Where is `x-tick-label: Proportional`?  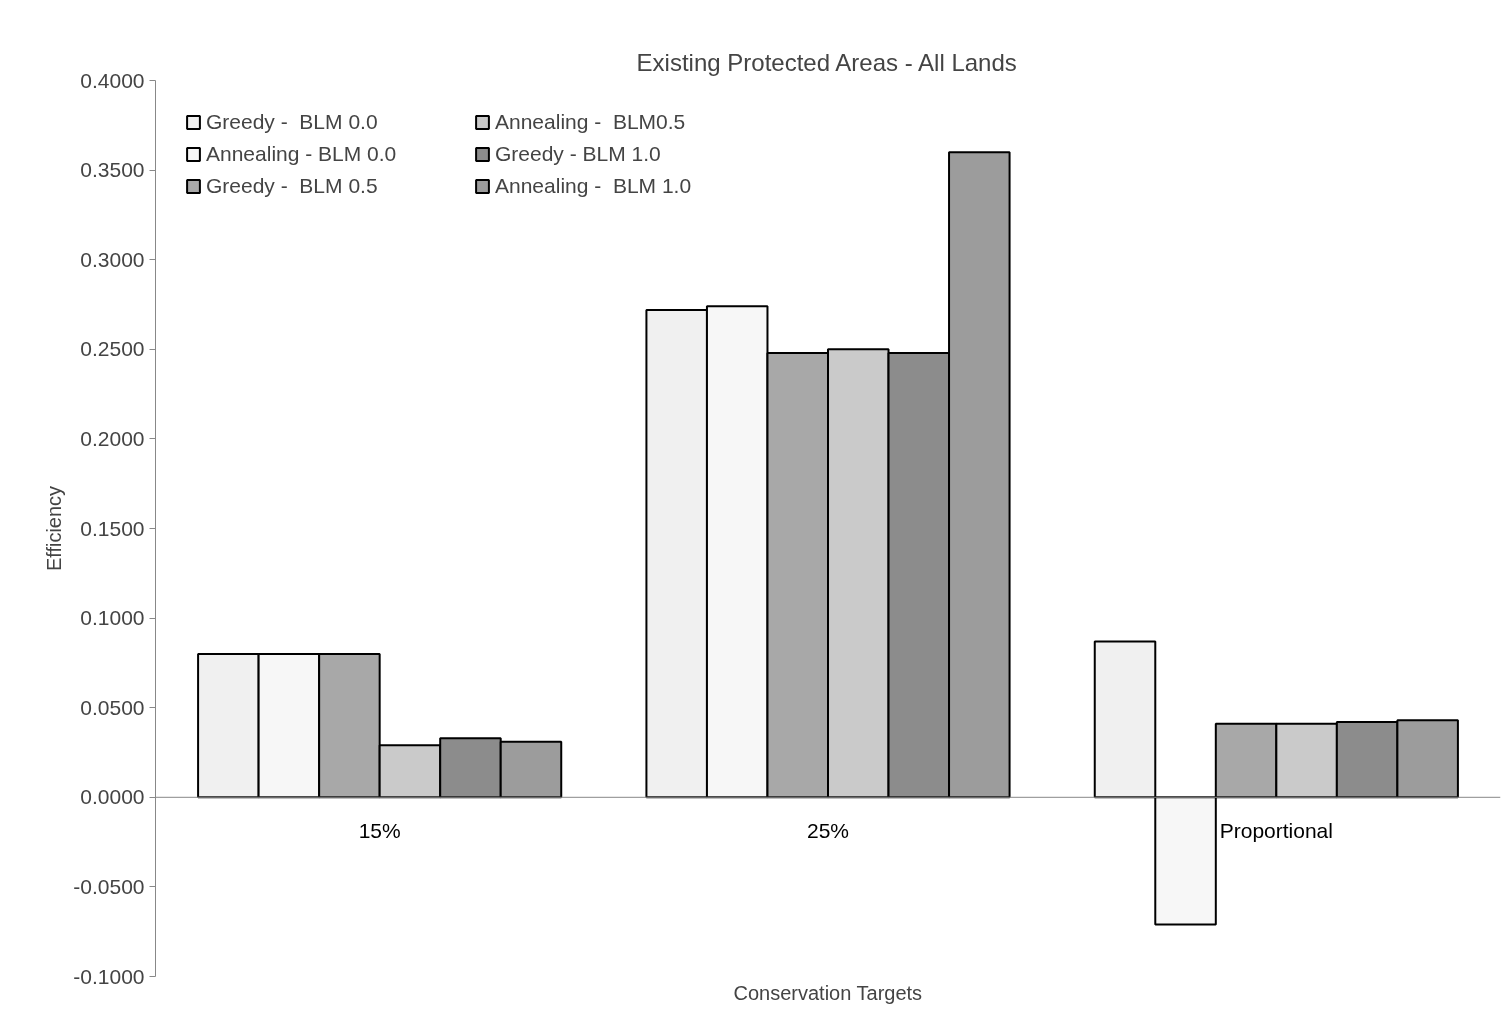 x-tick-label: Proportional is located at coordinates (1276, 831).